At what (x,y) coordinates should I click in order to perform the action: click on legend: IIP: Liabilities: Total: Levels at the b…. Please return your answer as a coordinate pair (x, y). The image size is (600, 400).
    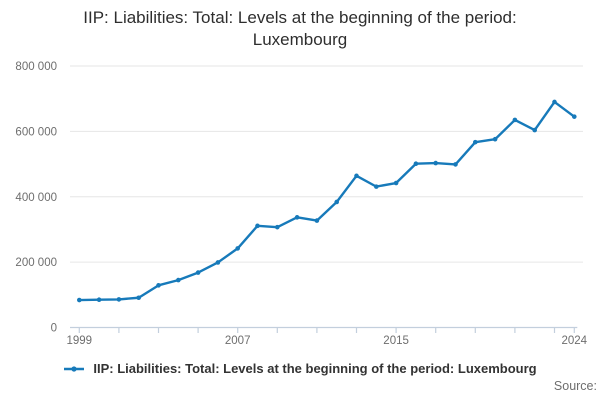
    Looking at the image, I should click on (300, 368).